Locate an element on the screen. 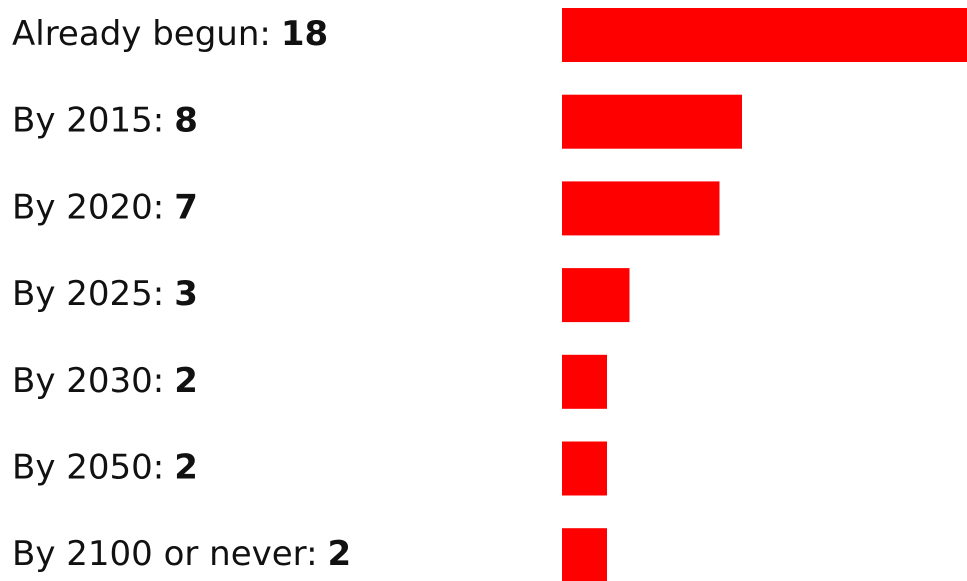 Image resolution: width=967 pixels, height=581 pixels. value-label: 8 is located at coordinates (186, 120).